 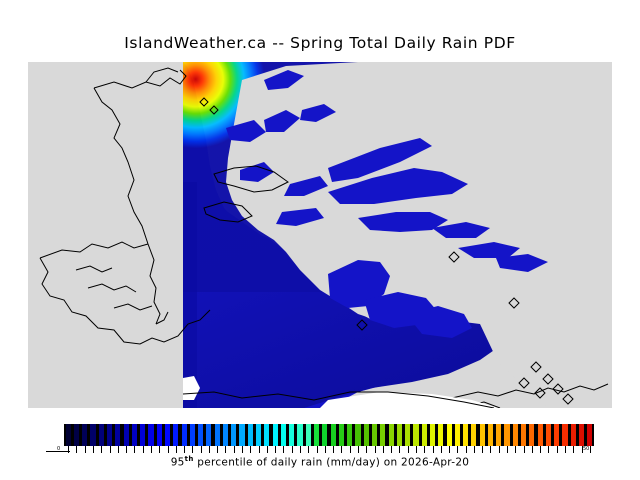 What do you see at coordinates (59, 449) in the screenshot?
I see `colorbar-min-label: 0` at bounding box center [59, 449].